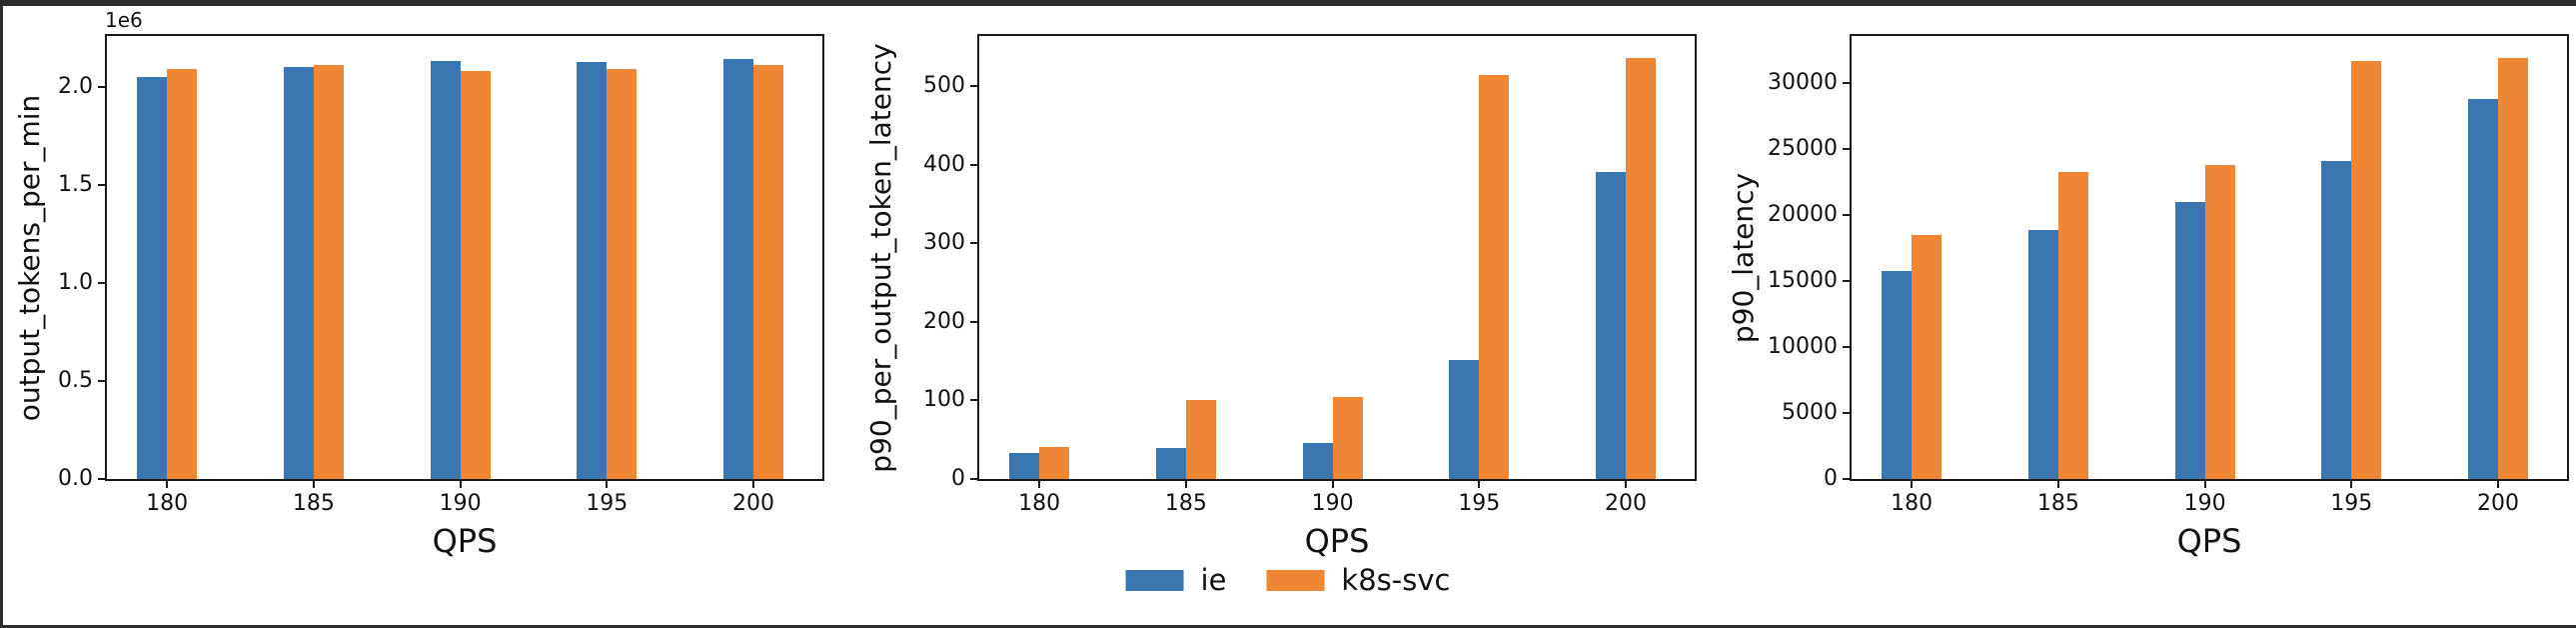  I want to click on y-axis-label: p90_latency, so click(1743, 257).